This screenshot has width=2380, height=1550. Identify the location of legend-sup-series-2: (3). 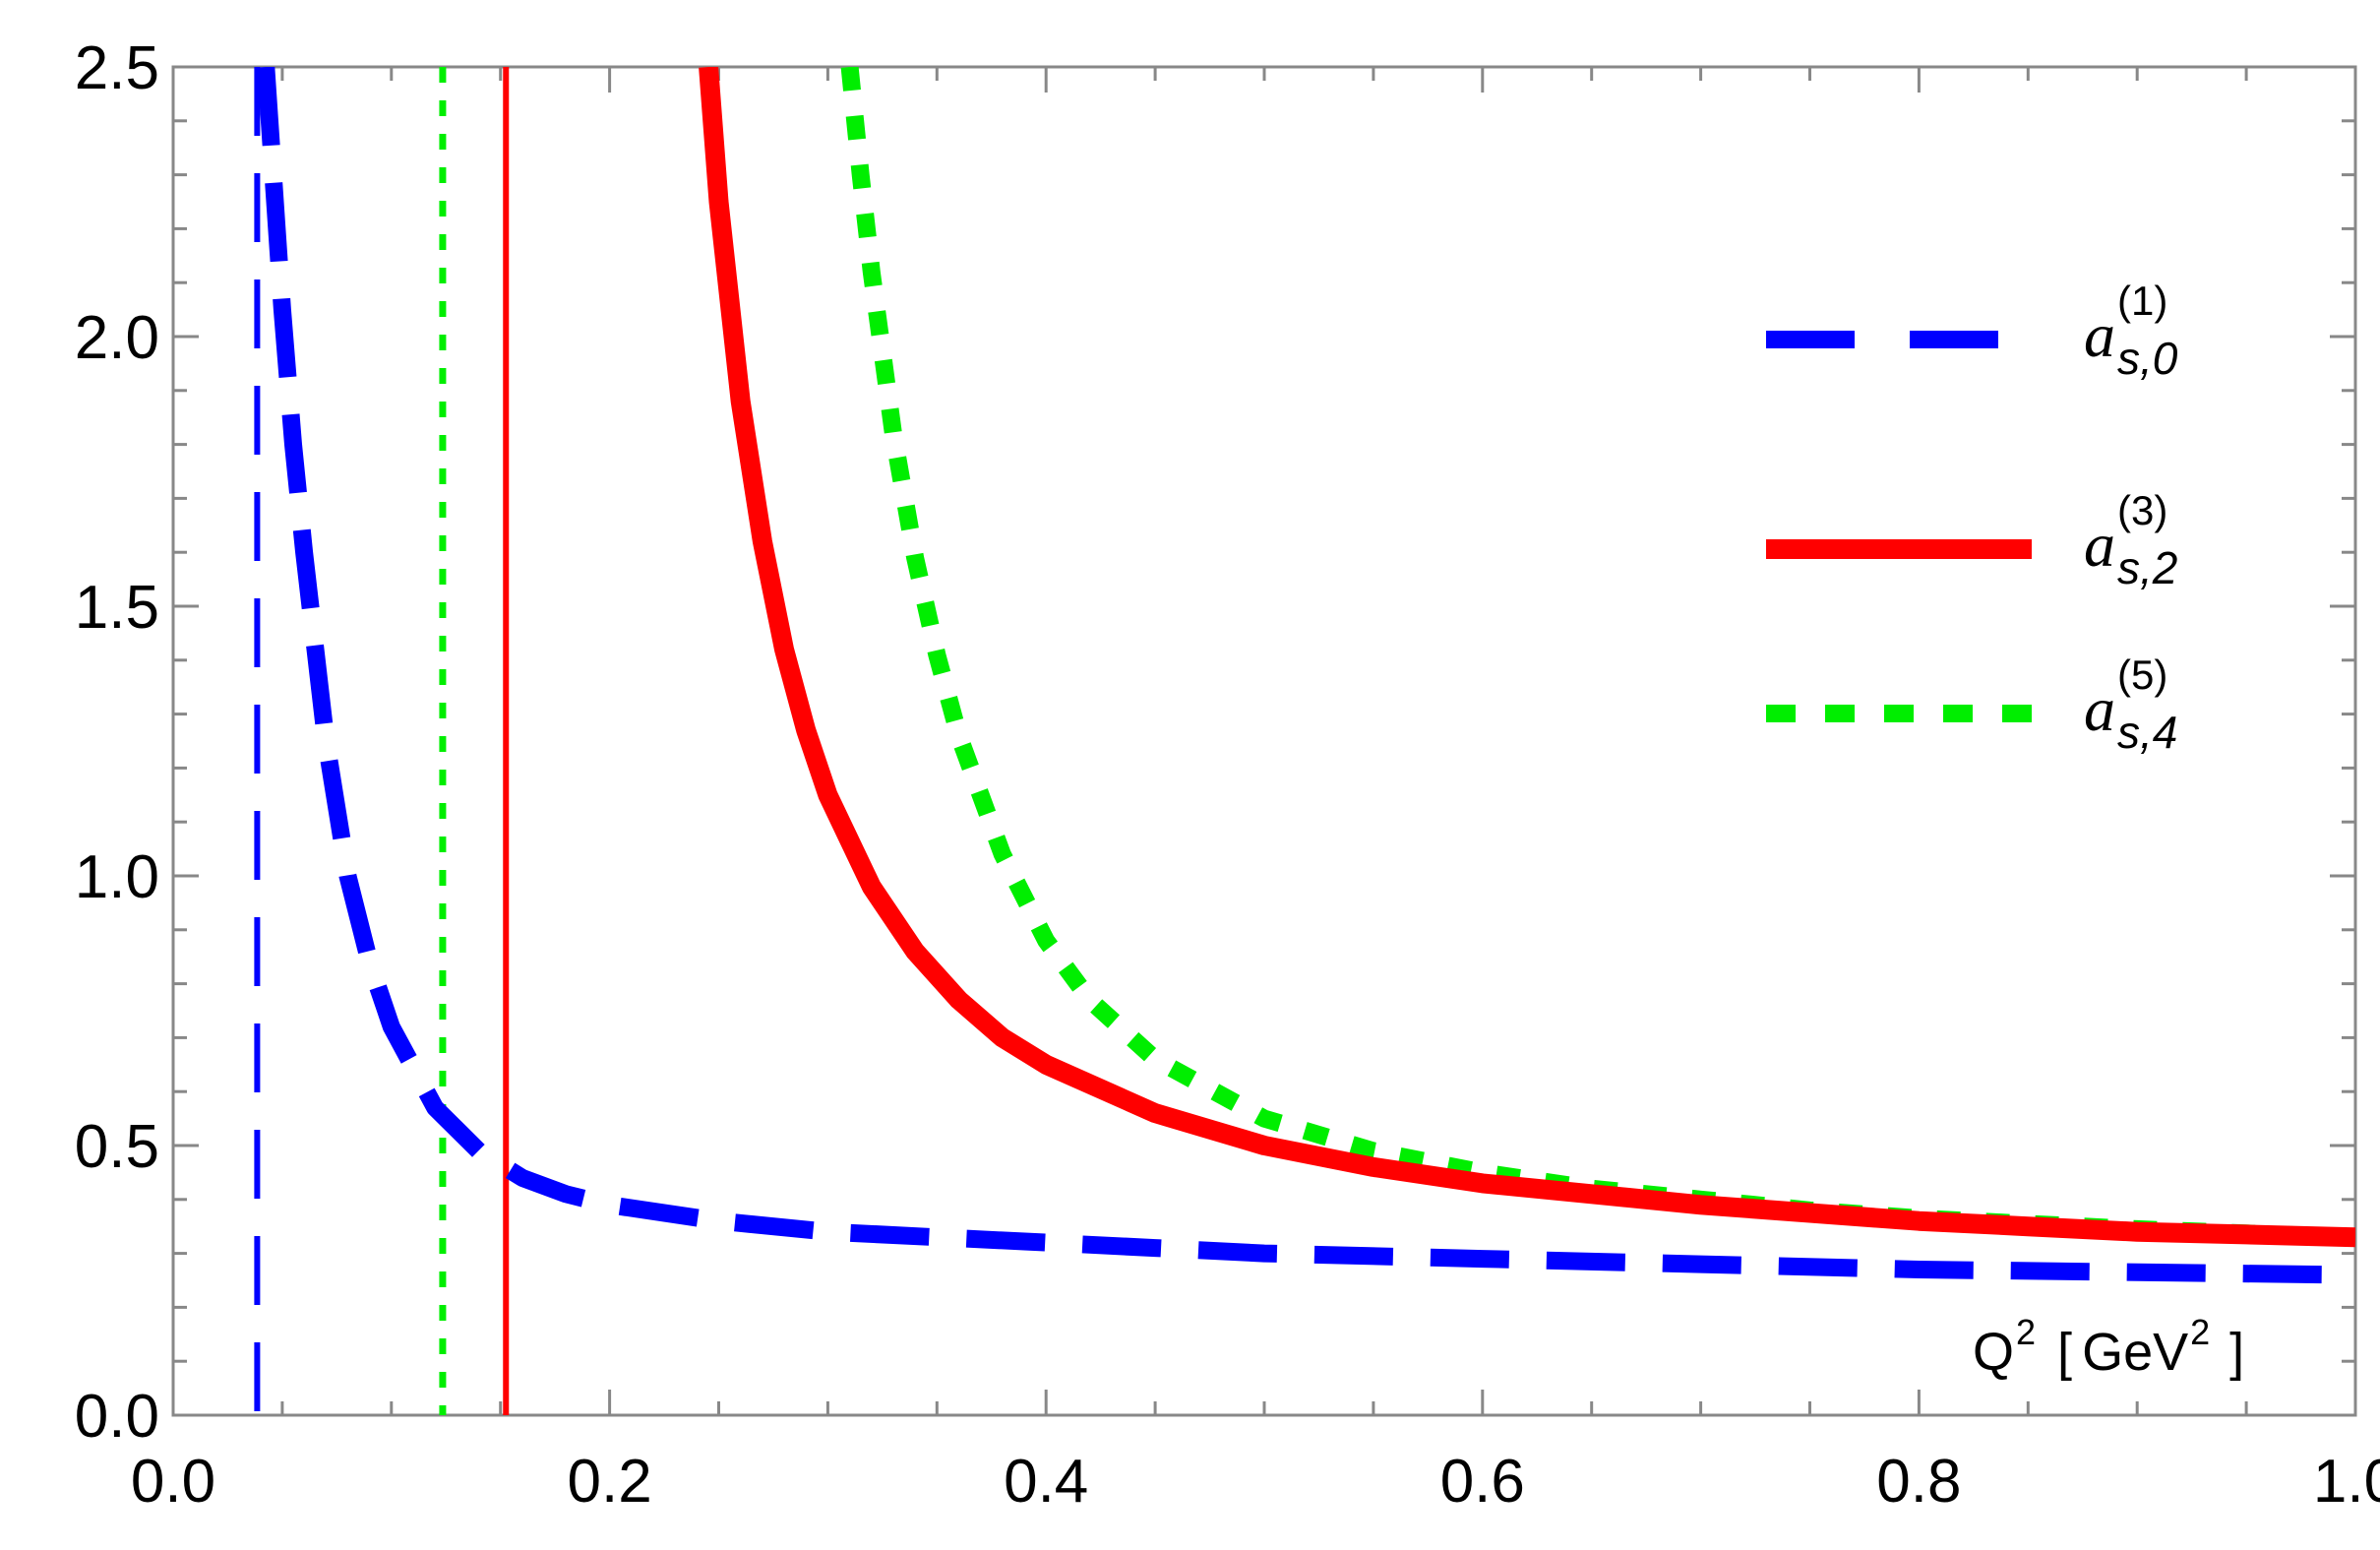
(2142, 510).